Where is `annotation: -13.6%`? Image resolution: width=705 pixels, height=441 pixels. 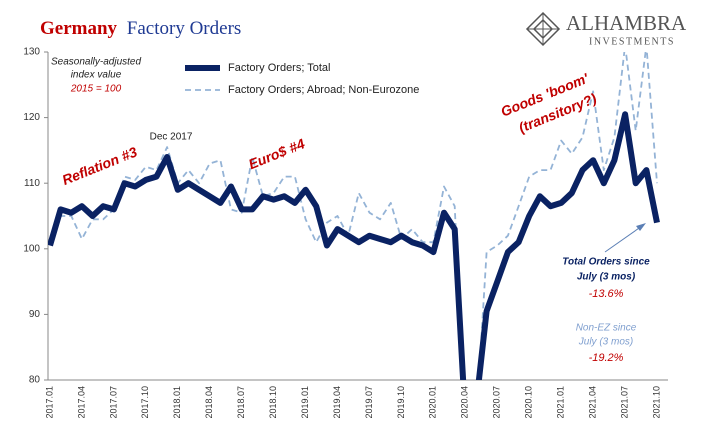
annotation: -13.6% is located at coordinates (606, 294).